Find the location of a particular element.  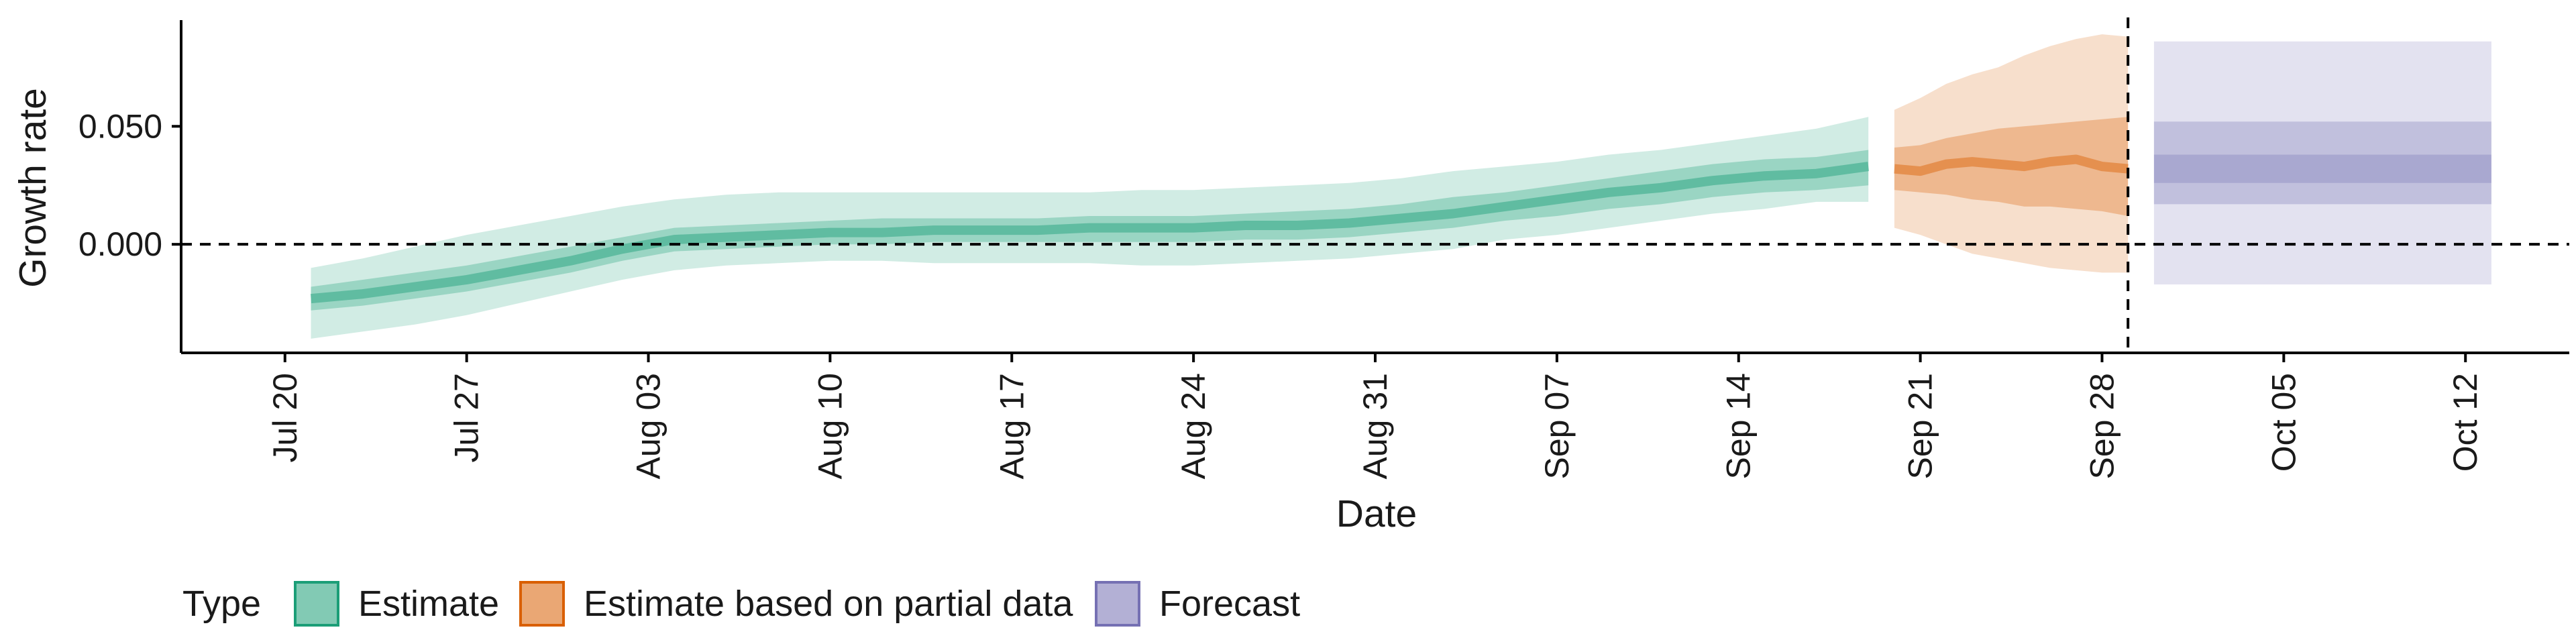

x-tick-label: Sep 28 is located at coordinates (2102, 426).